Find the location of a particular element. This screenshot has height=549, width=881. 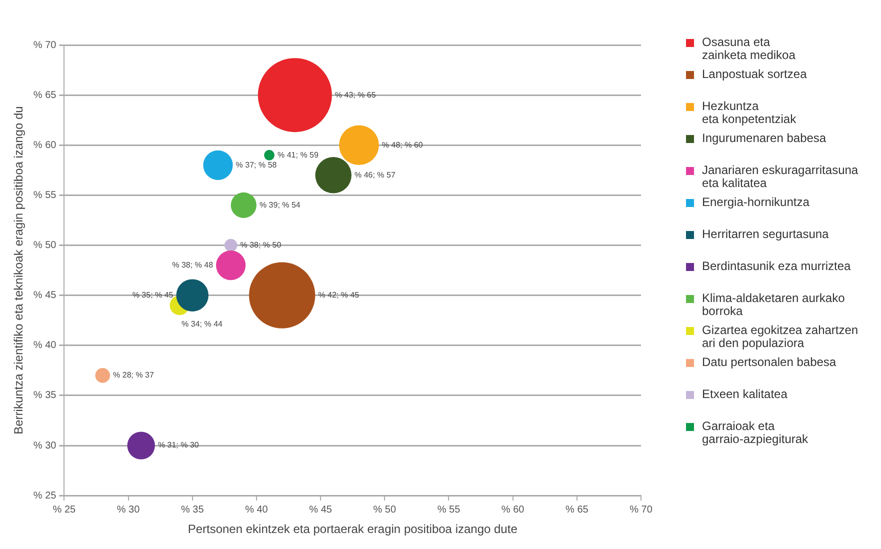

data-label: % 28; % 37 is located at coordinates (134, 375).